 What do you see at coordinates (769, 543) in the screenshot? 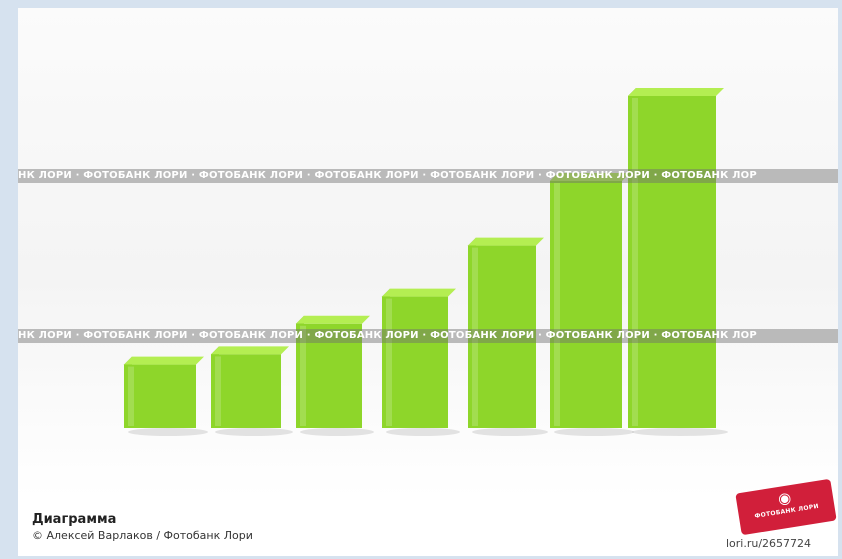
I see `source-url: lori.ru/2657724` at bounding box center [769, 543].